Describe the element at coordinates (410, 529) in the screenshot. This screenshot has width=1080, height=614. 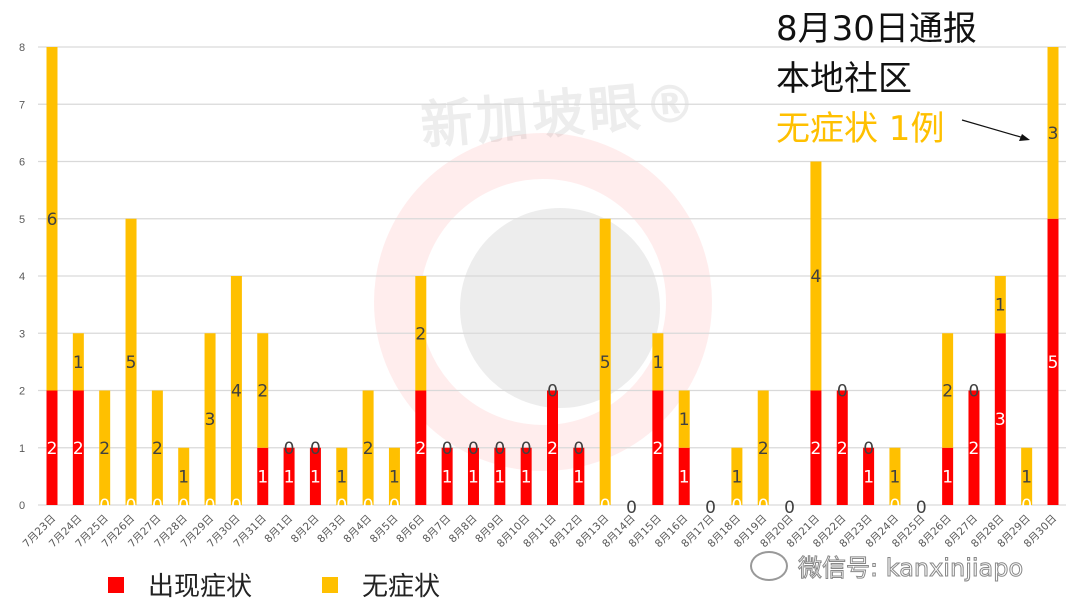
I see `x-tick-label: 8月6日` at that location.